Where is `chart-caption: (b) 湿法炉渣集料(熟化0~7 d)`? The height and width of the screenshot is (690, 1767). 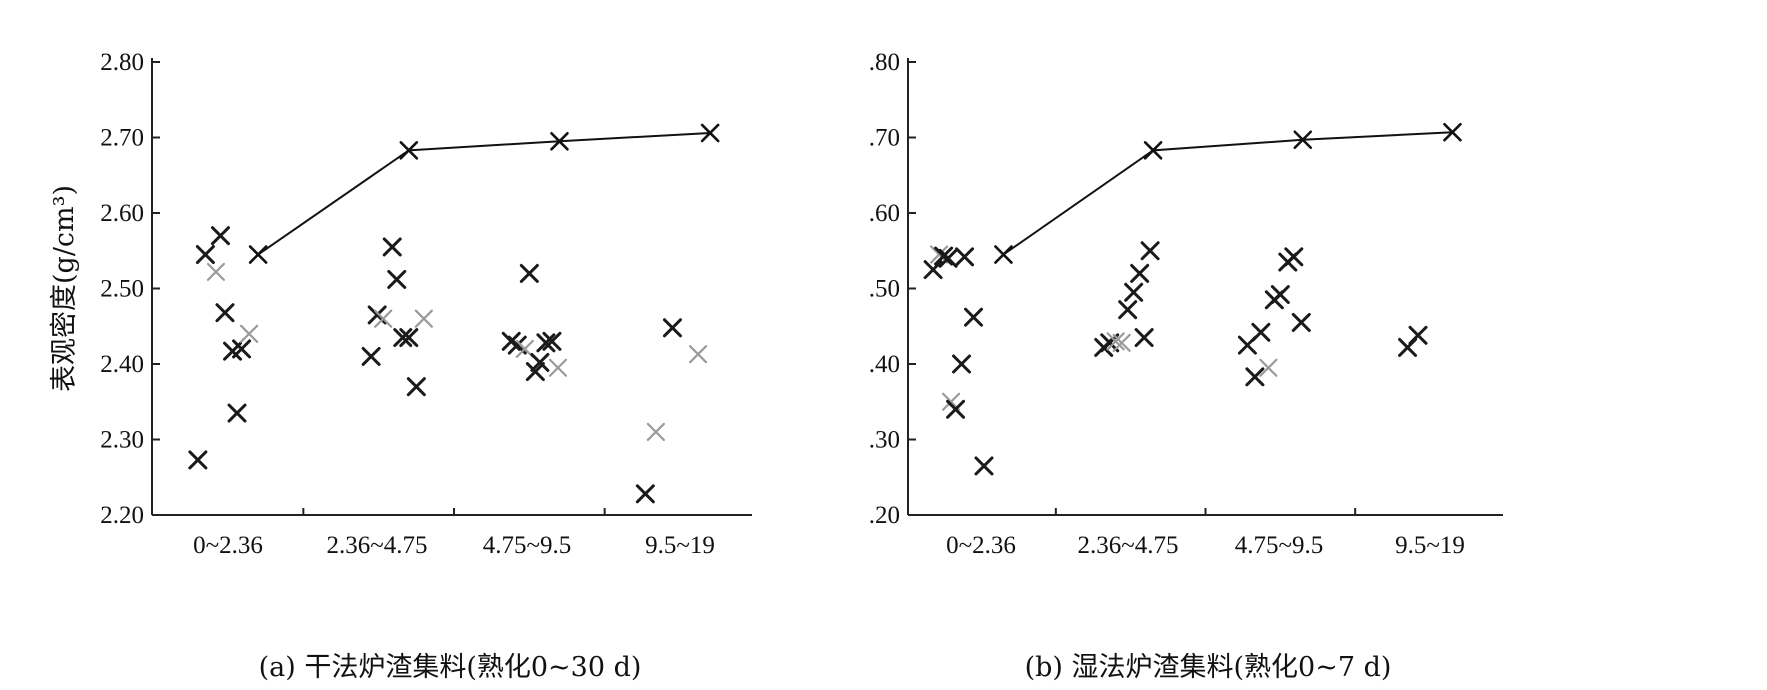
chart-caption: (b) 湿法炉渣集料(熟化0~7 d) is located at coordinates (1208, 667).